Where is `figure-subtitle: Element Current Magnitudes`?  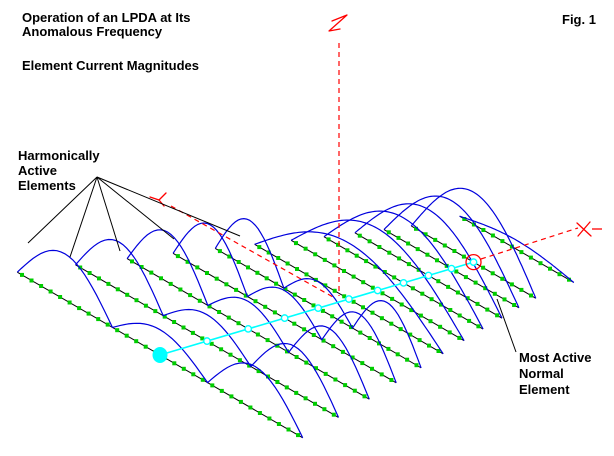 figure-subtitle: Element Current Magnitudes is located at coordinates (110, 65).